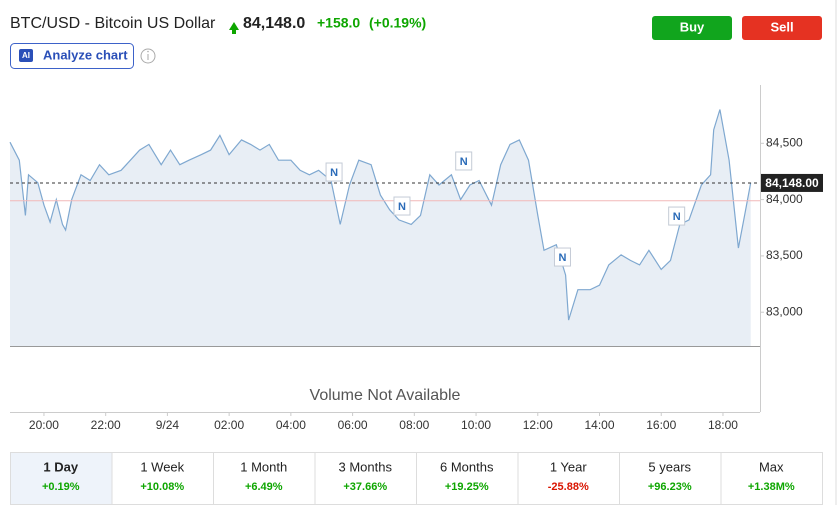 This screenshot has width=837, height=510. What do you see at coordinates (113, 23) in the screenshot?
I see `instrument-title: BTC/USD - Bitcoin US Dollar` at bounding box center [113, 23].